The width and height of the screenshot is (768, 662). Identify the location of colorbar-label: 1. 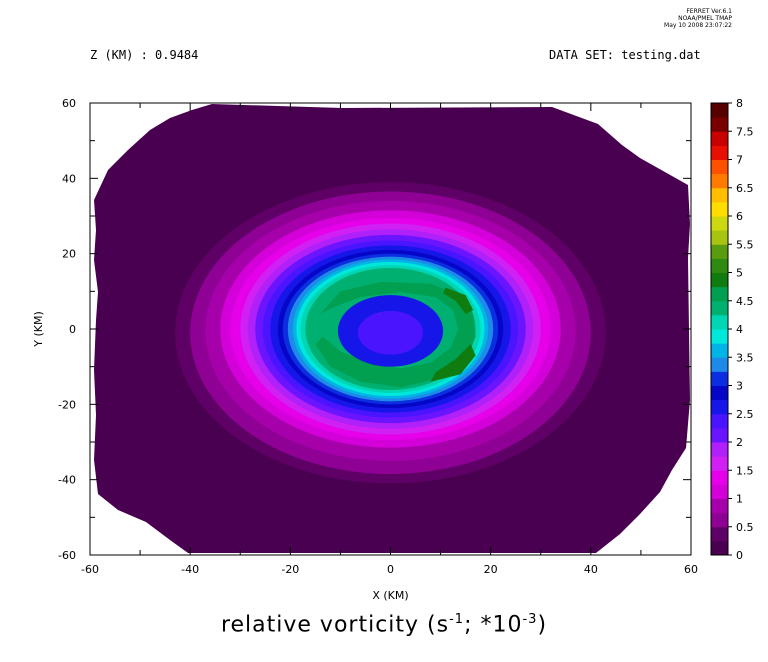
(739, 499).